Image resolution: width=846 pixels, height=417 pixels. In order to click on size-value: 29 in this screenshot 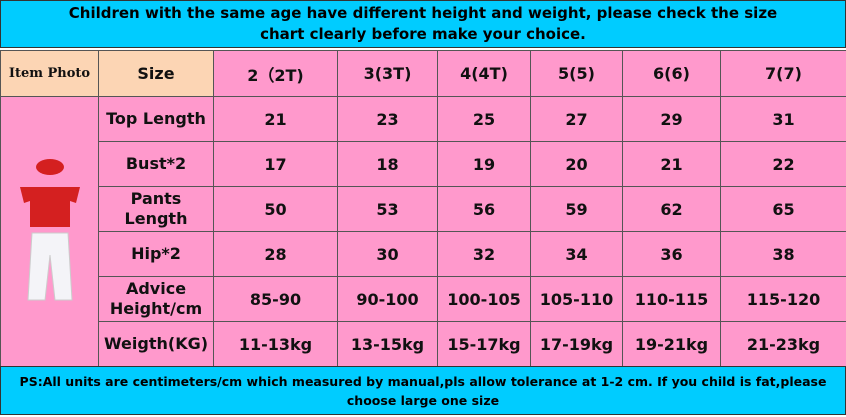, I will do `click(671, 119)`.